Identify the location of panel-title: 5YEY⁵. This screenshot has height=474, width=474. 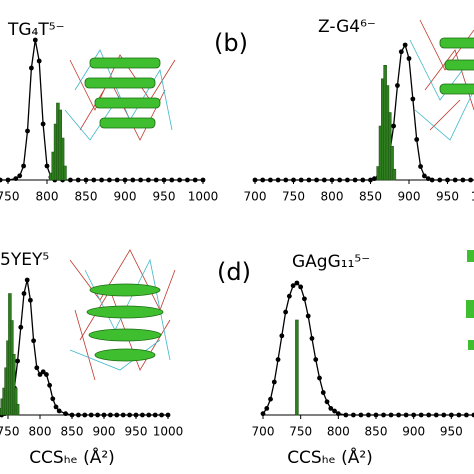
(24, 260).